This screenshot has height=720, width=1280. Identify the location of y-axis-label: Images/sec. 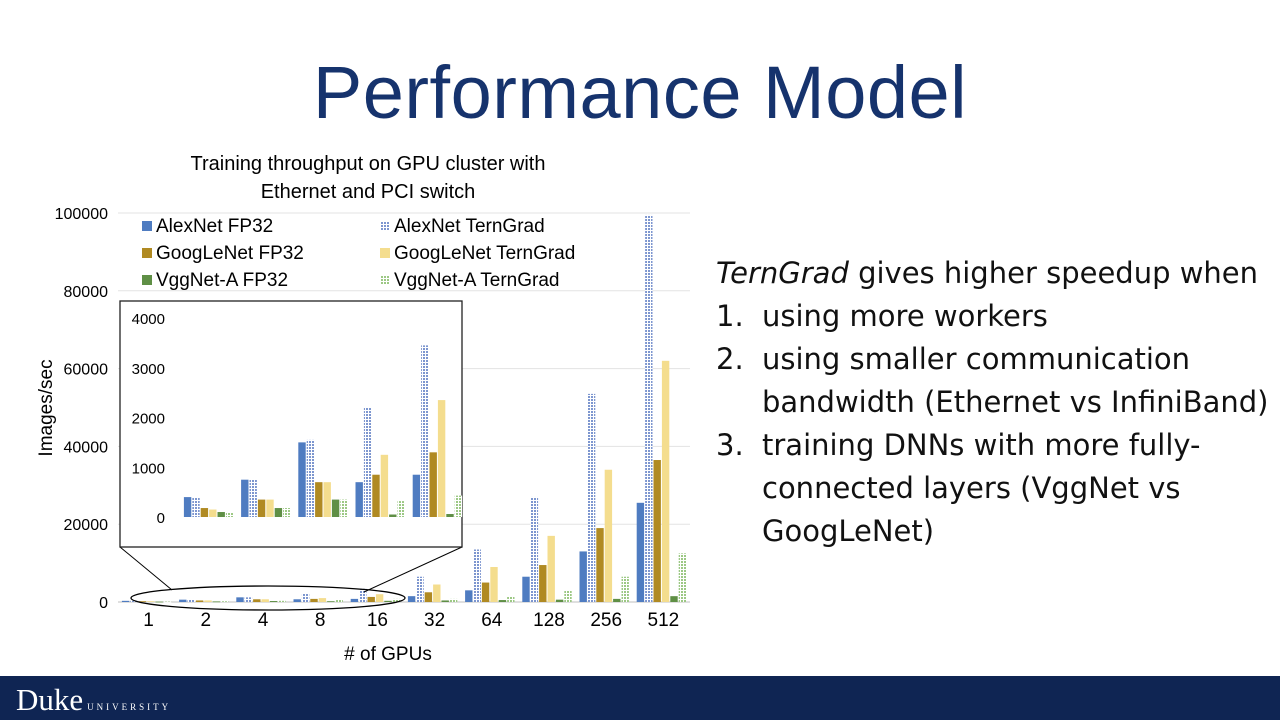
(46, 407).